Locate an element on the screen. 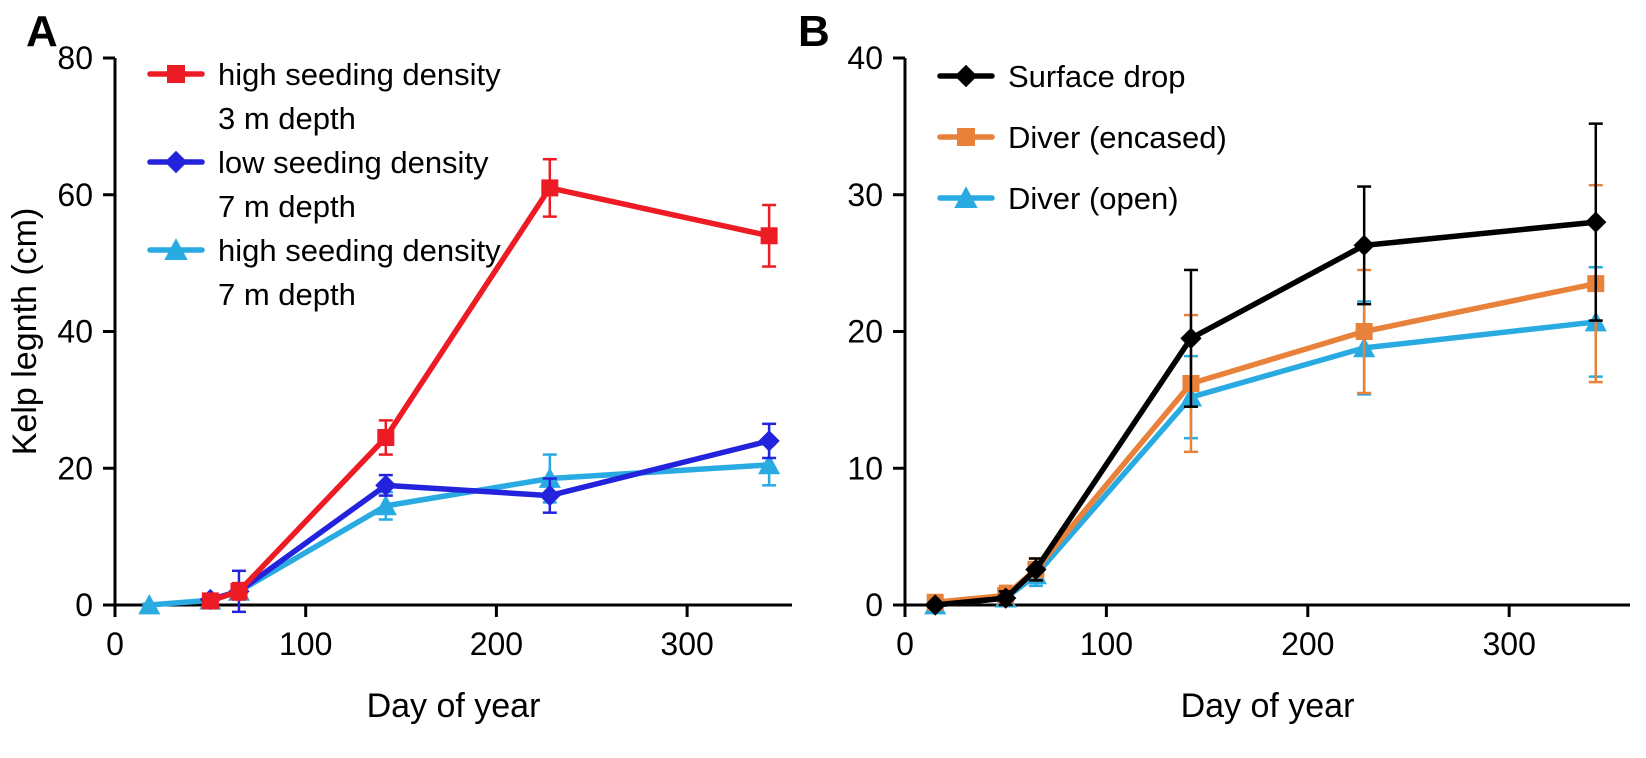 This screenshot has width=1646, height=758. legend-label: low seeding density is located at coordinates (353, 162).